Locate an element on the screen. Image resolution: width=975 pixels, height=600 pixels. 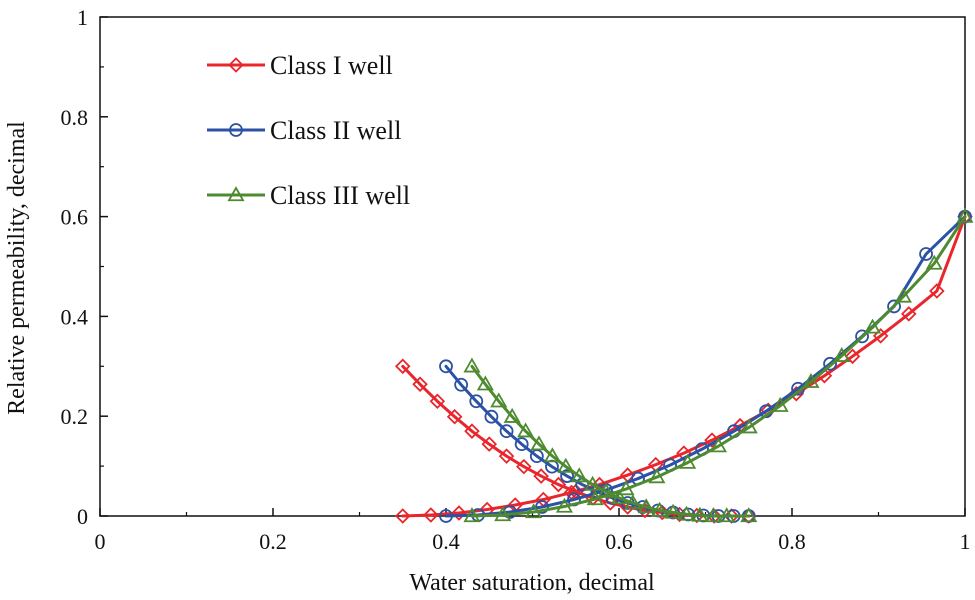
legend-label: Class III well is located at coordinates (340, 195).